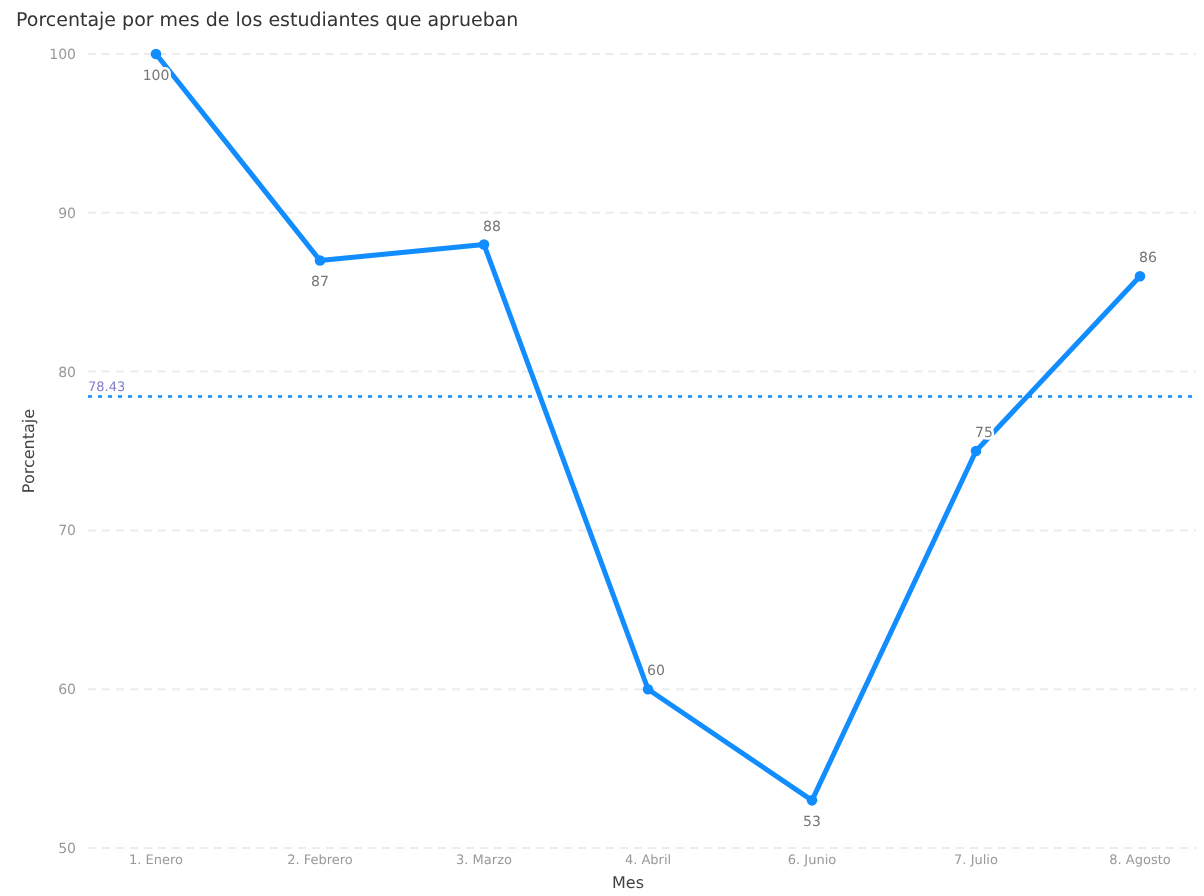 The image size is (1204, 896). Describe the element at coordinates (267, 21) in the screenshot. I see `chart-title: Porcentaje por mes de los estudiantes que aprueban` at that location.